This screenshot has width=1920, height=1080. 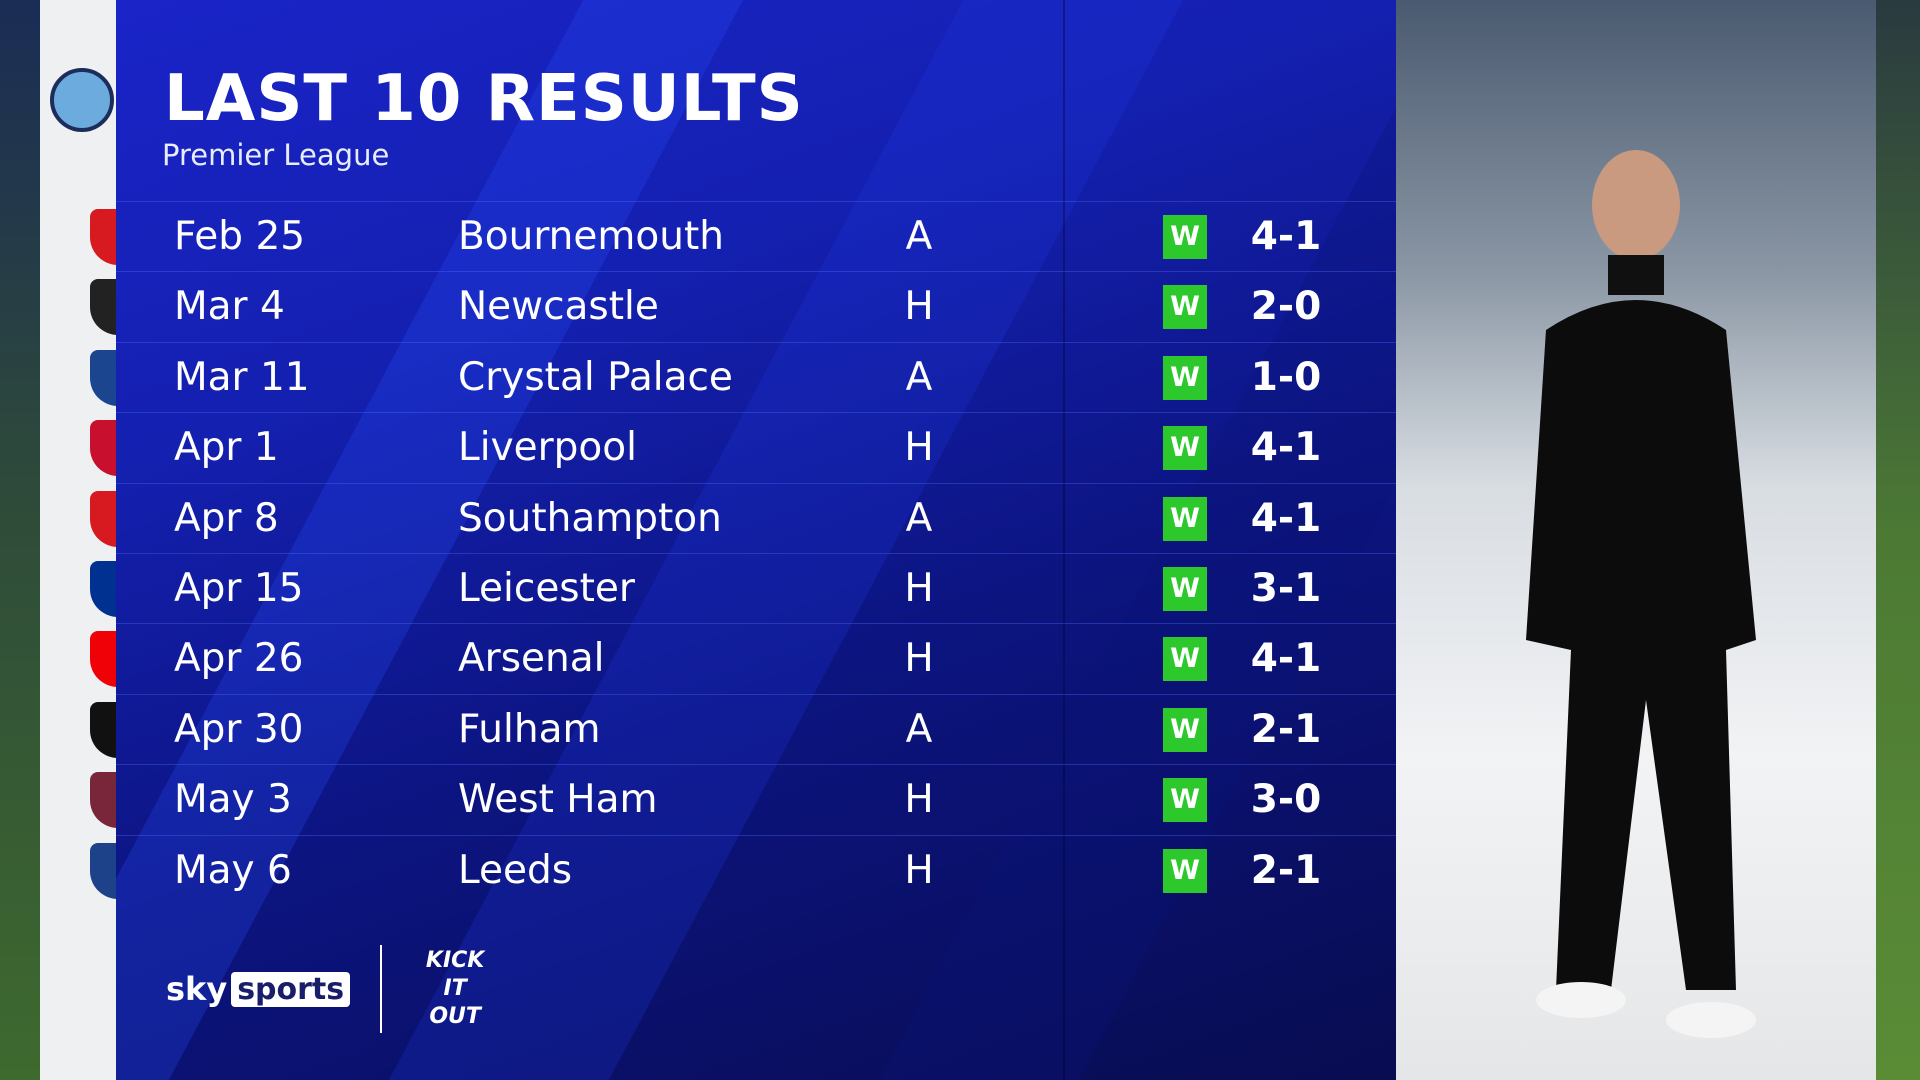 I want to click on footer-logos: sky sports KICK IT OUT, so click(x=332, y=989).